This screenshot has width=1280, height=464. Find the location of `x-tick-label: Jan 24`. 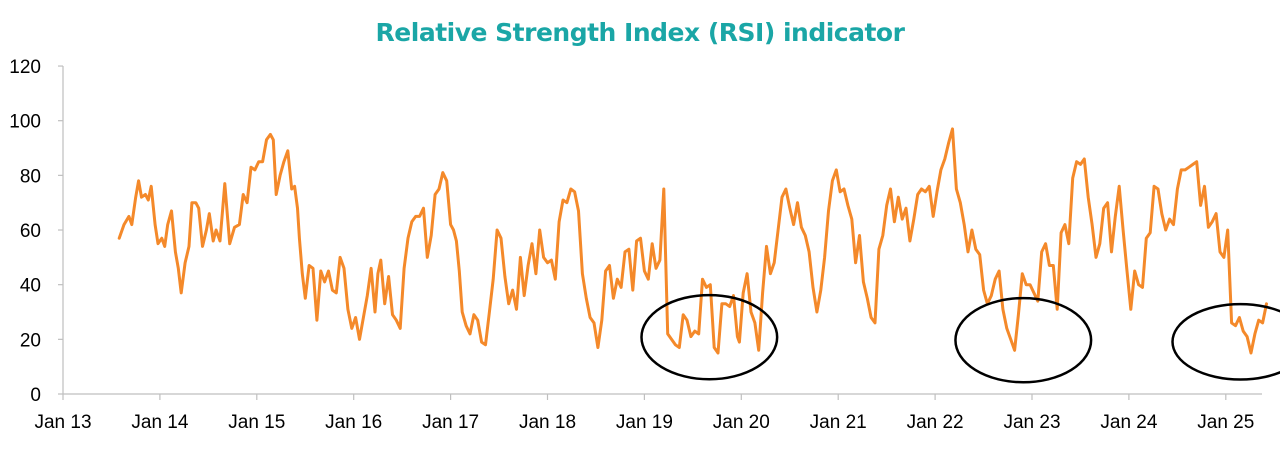

x-tick-label: Jan 24 is located at coordinates (1128, 422).